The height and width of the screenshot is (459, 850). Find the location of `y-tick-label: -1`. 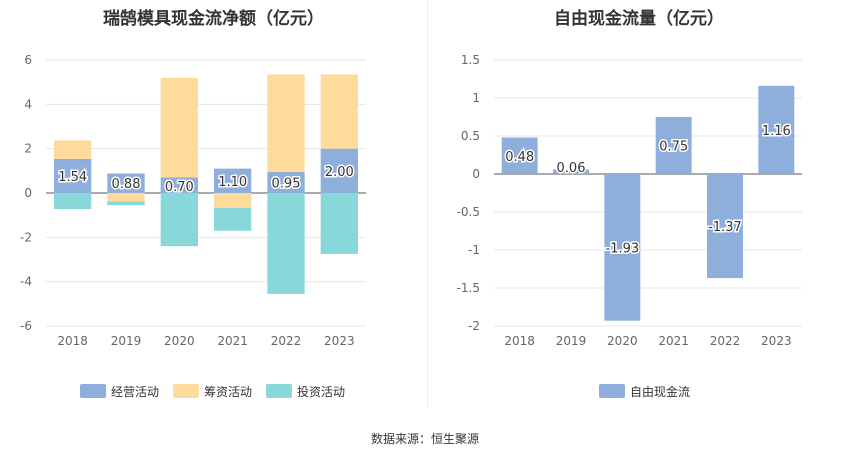

y-tick-label: -1 is located at coordinates (474, 250).